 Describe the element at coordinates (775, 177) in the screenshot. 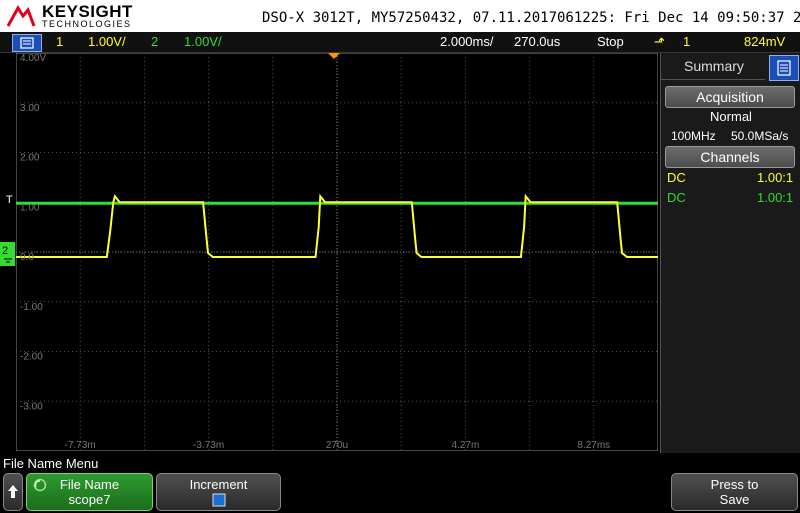

I see `ch1-probe: 1.00:1` at that location.